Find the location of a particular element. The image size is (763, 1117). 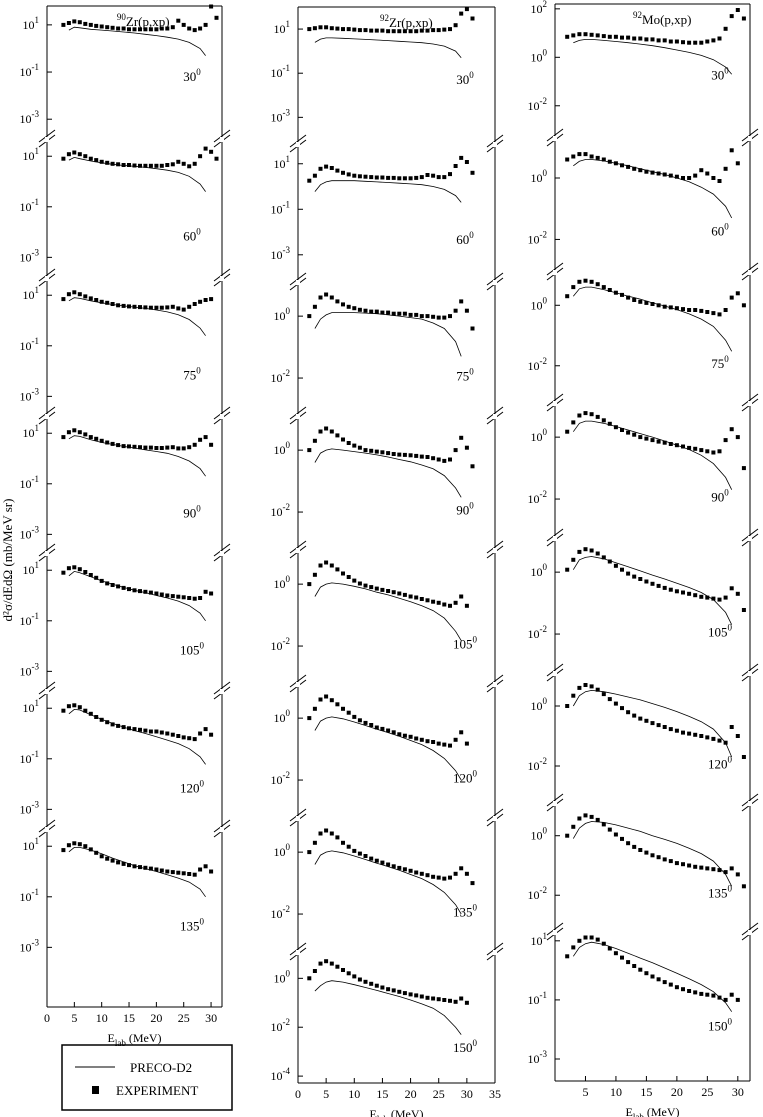

x-tick-label: 30 is located at coordinates (738, 1092).